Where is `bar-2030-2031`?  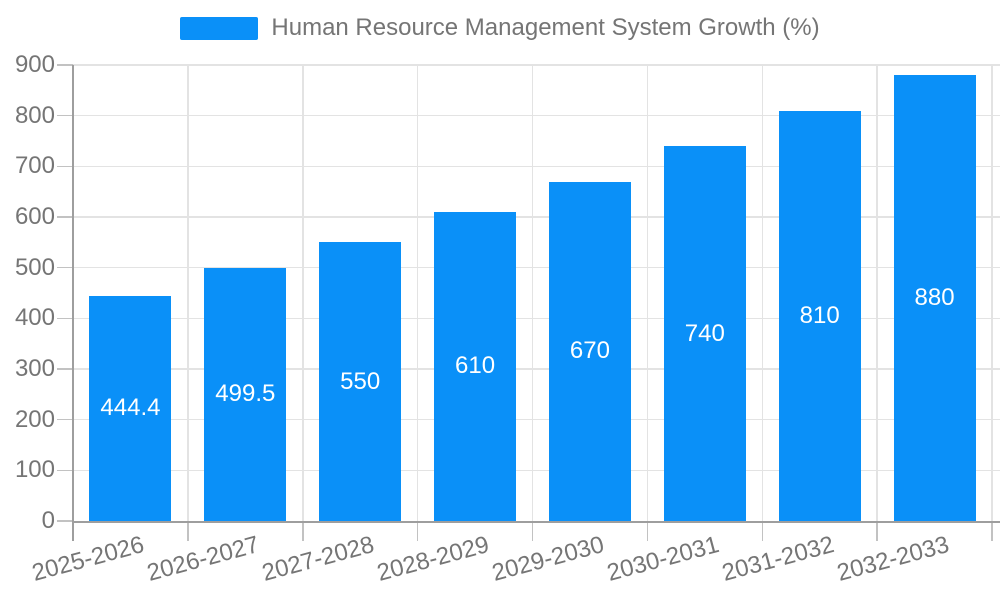
bar-2030-2031 is located at coordinates (704, 333).